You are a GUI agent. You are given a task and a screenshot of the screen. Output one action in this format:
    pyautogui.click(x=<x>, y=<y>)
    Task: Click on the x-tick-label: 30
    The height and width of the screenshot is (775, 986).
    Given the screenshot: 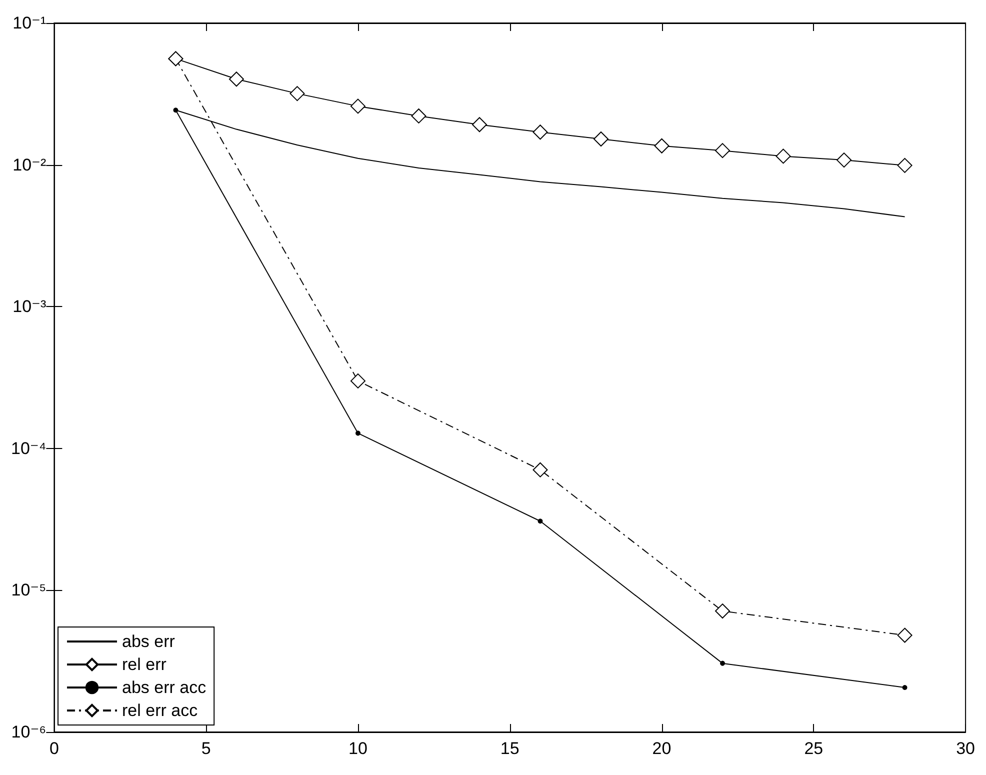 What is the action you would take?
    pyautogui.click(x=966, y=748)
    